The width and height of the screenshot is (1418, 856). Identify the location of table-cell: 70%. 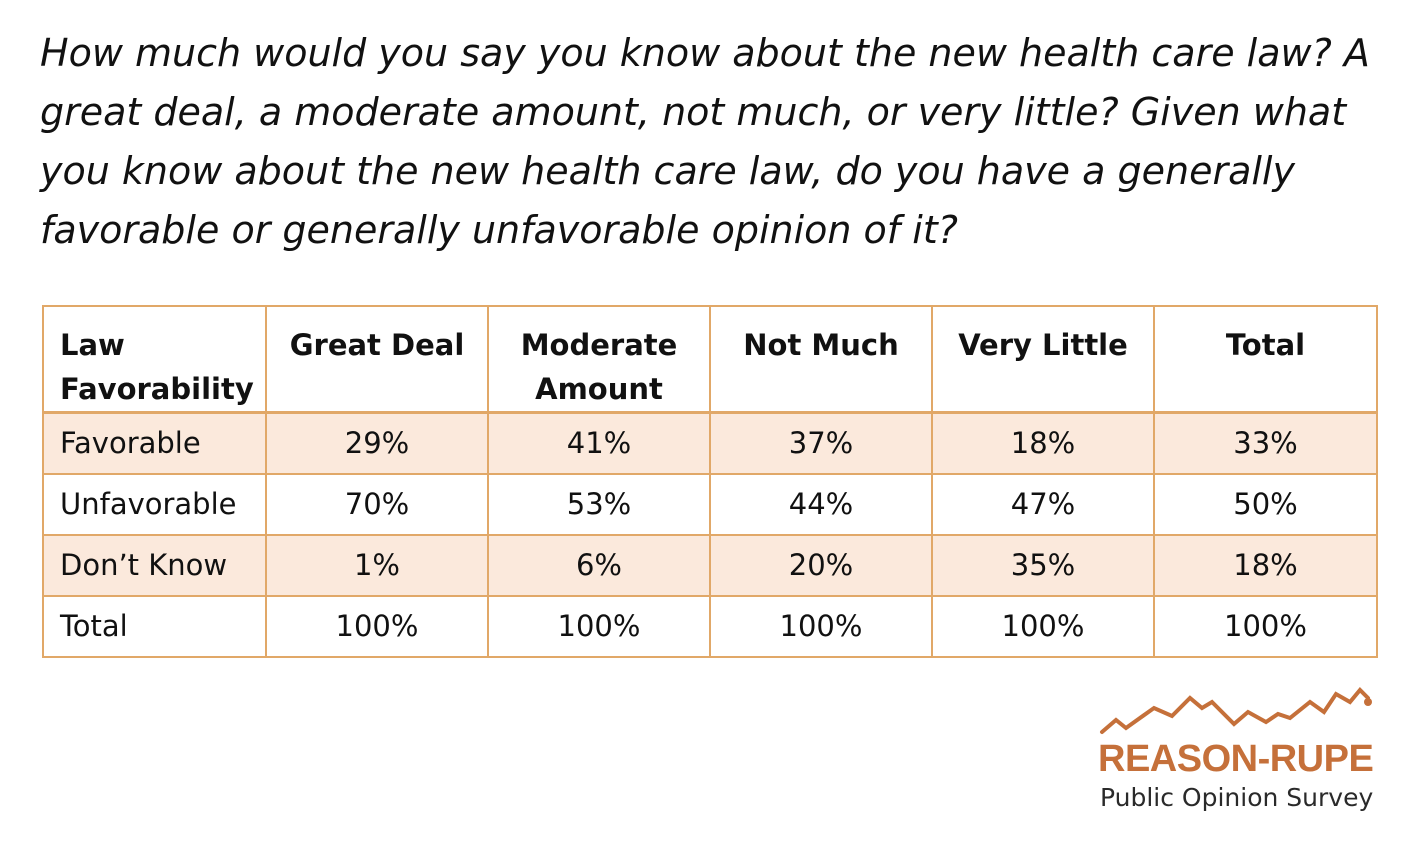
(377, 504).